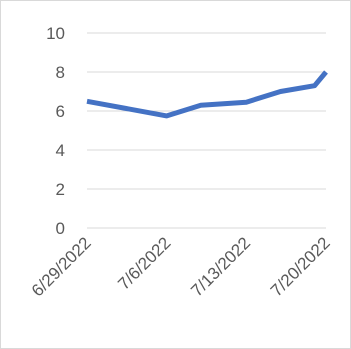  What do you see at coordinates (61, 266) in the screenshot?
I see `x-tick-label: 6/29/2022` at bounding box center [61, 266].